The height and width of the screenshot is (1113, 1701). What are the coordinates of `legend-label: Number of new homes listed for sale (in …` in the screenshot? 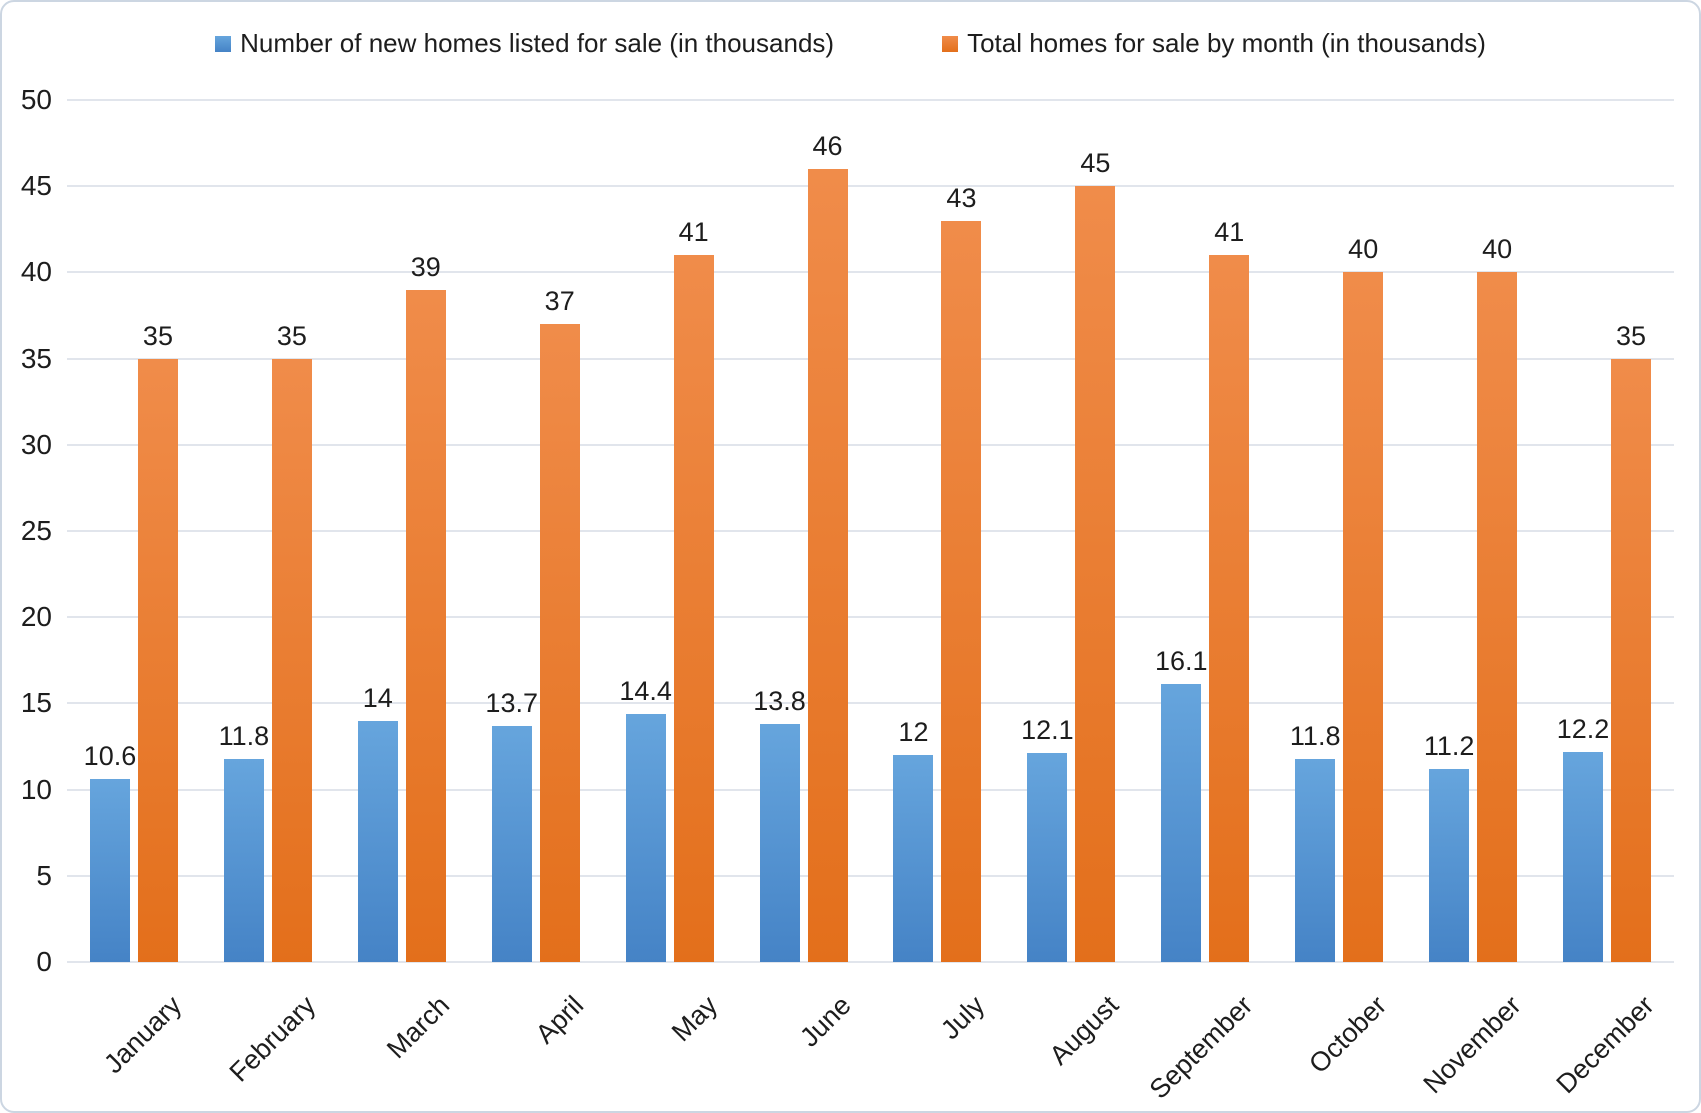 It's located at (537, 43).